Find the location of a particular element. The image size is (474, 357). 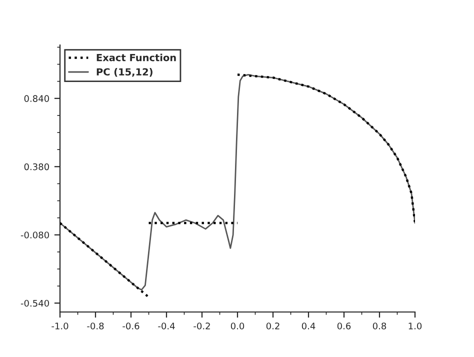

x-tick-label: -1.0 is located at coordinates (60, 326).